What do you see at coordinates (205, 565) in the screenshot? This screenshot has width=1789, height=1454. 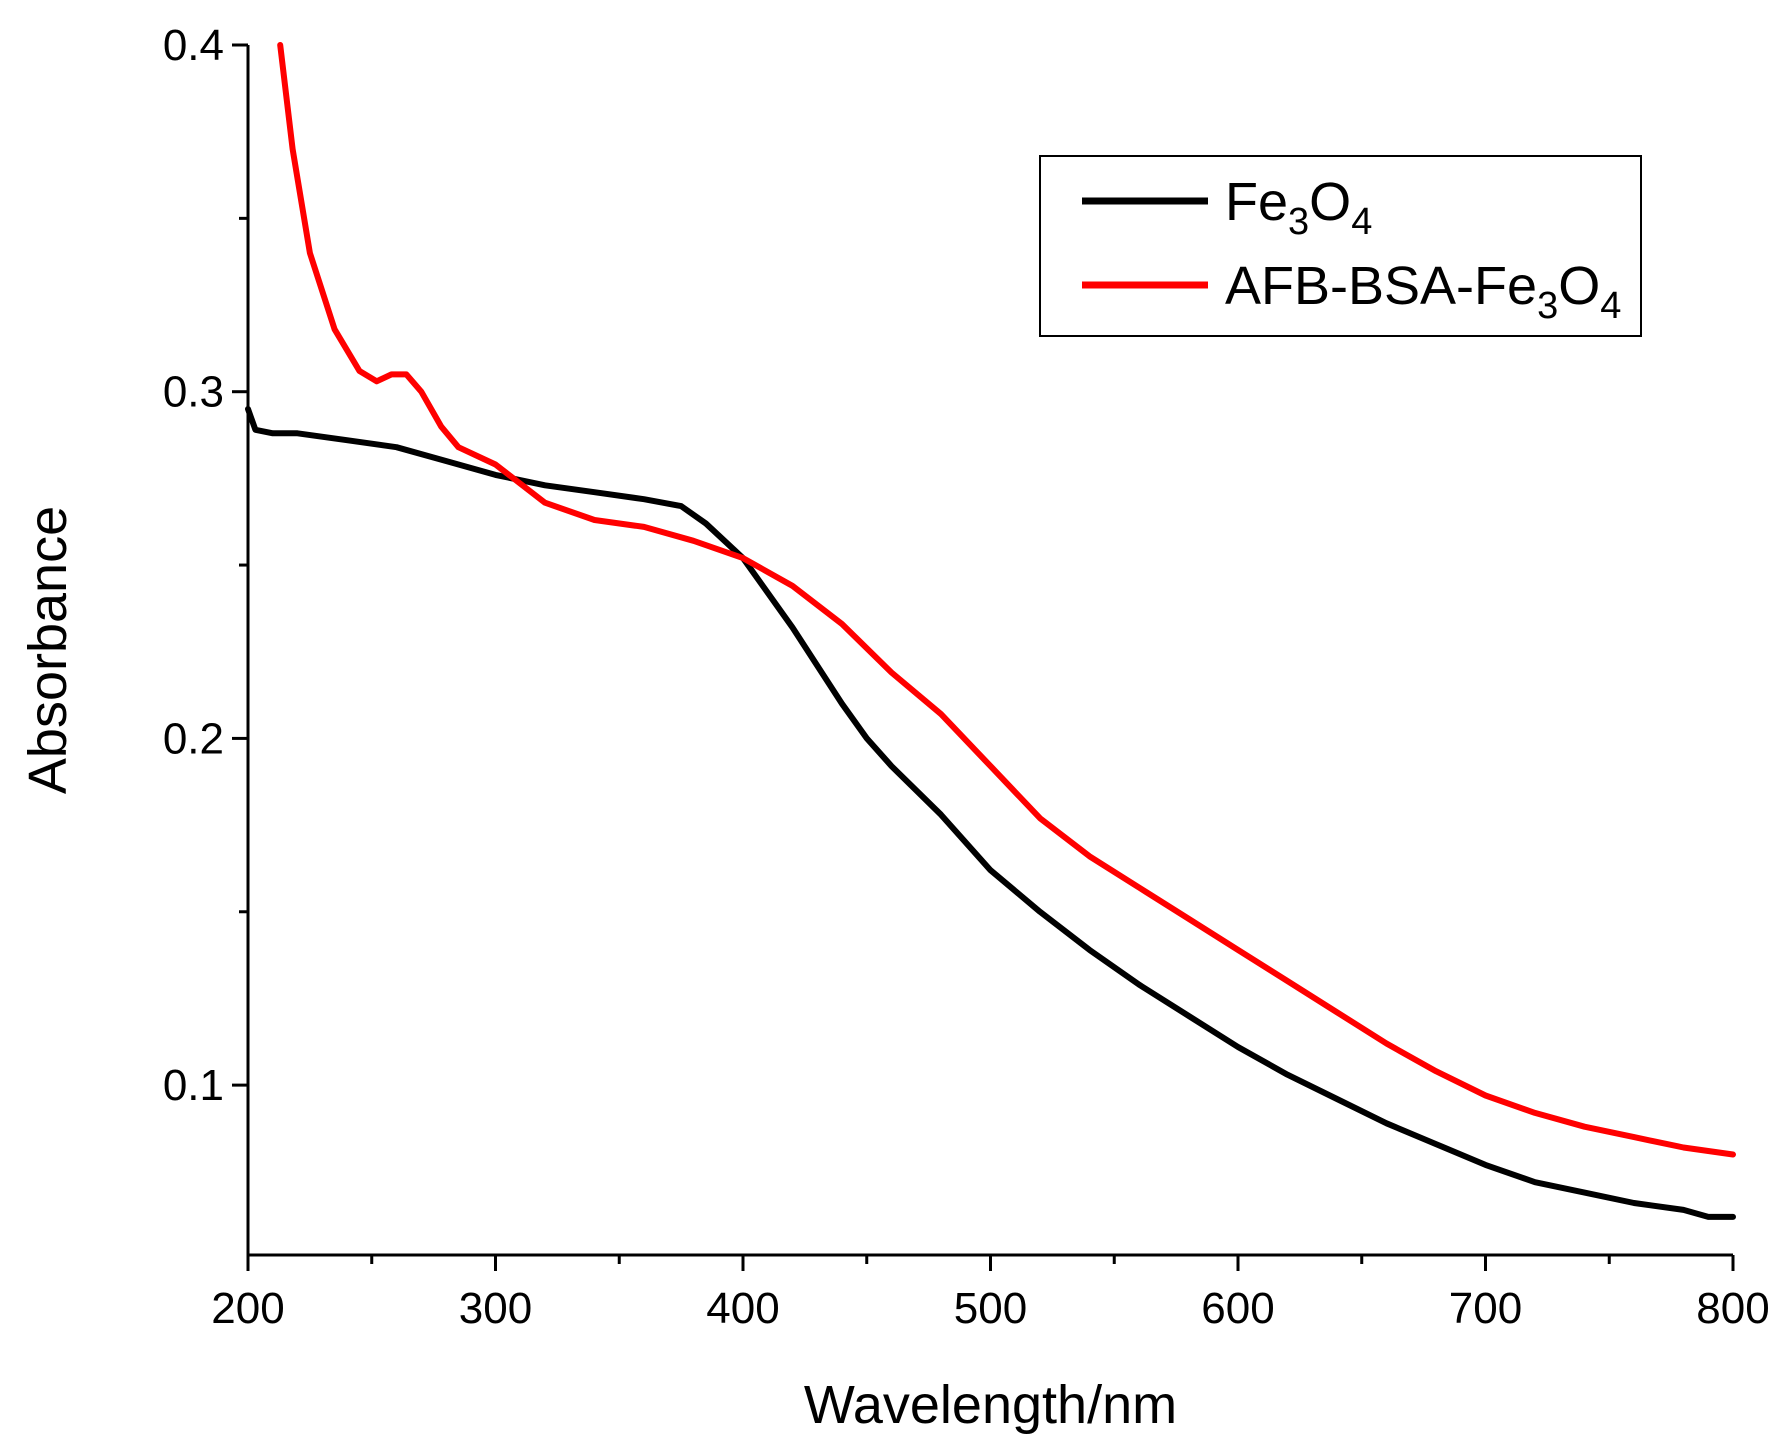 I see `y-ticks: 0.1 0.2 0.3 0.4` at bounding box center [205, 565].